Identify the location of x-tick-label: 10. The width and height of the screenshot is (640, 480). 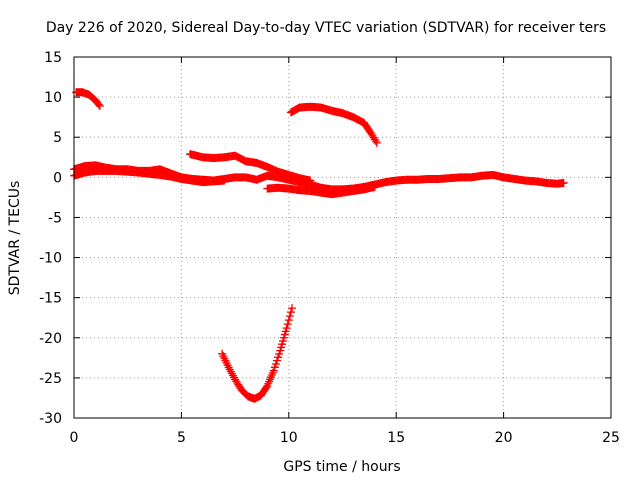
(289, 438).